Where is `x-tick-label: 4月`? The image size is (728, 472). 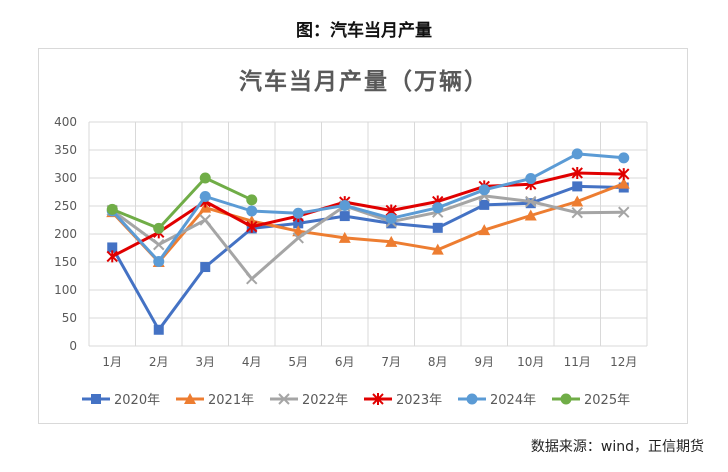 x-tick-label: 4月 is located at coordinates (252, 362).